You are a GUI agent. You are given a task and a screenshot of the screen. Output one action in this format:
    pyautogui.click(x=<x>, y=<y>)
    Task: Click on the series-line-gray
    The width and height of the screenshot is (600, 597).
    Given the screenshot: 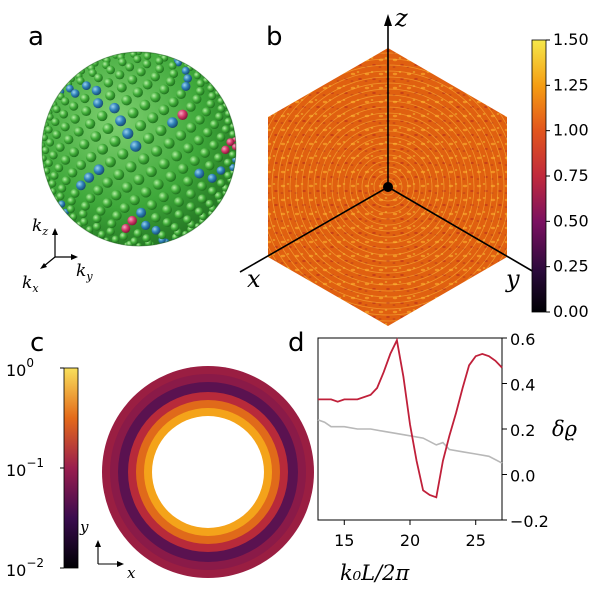 What is the action you would take?
    pyautogui.click(x=410, y=441)
    